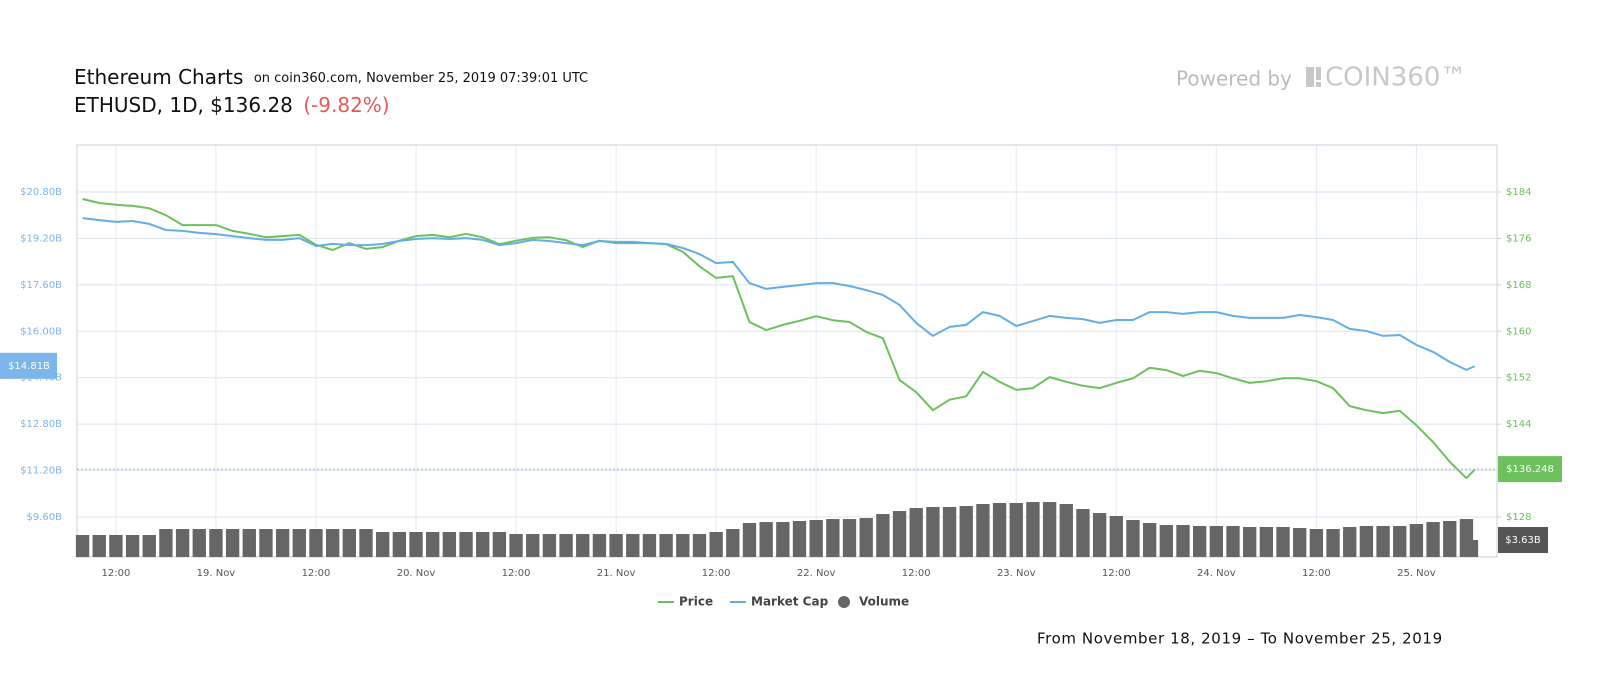  What do you see at coordinates (1518, 424) in the screenshot?
I see `y2-tick-label: $144` at bounding box center [1518, 424].